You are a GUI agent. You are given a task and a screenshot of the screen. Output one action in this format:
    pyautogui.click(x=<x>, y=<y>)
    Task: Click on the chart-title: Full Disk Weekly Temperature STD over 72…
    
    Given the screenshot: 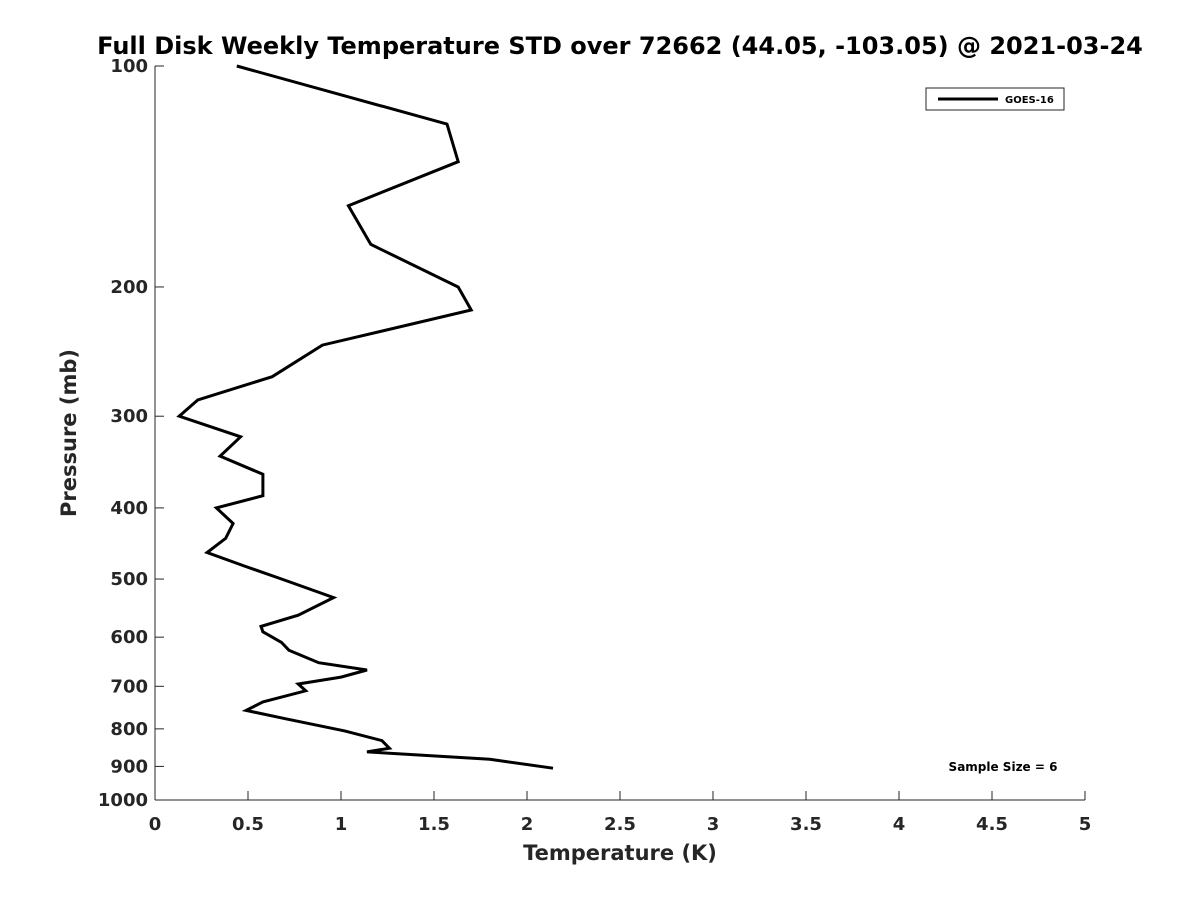 What is the action you would take?
    pyautogui.click(x=620, y=46)
    